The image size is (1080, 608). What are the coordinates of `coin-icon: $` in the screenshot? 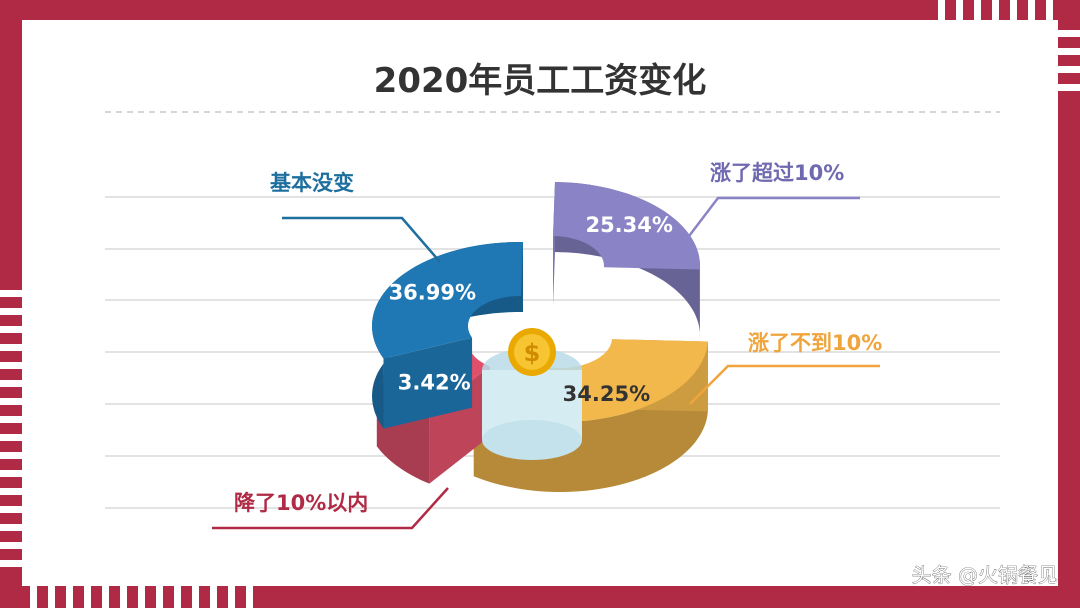 It's located at (532, 394).